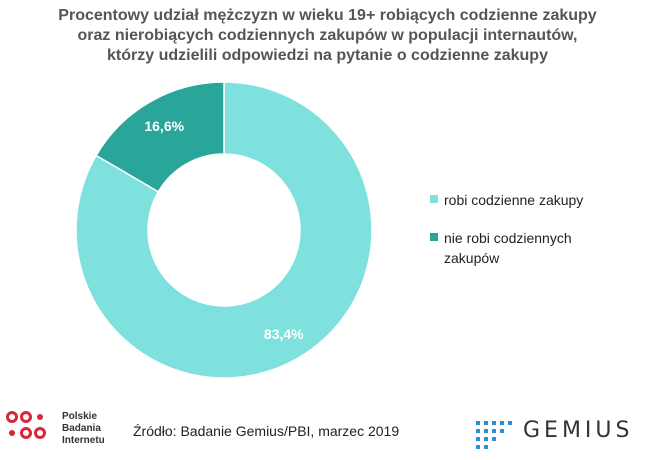 Image resolution: width=655 pixels, height=460 pixels. Describe the element at coordinates (83, 440) in the screenshot. I see `pbi-line-3: Internetu` at that location.